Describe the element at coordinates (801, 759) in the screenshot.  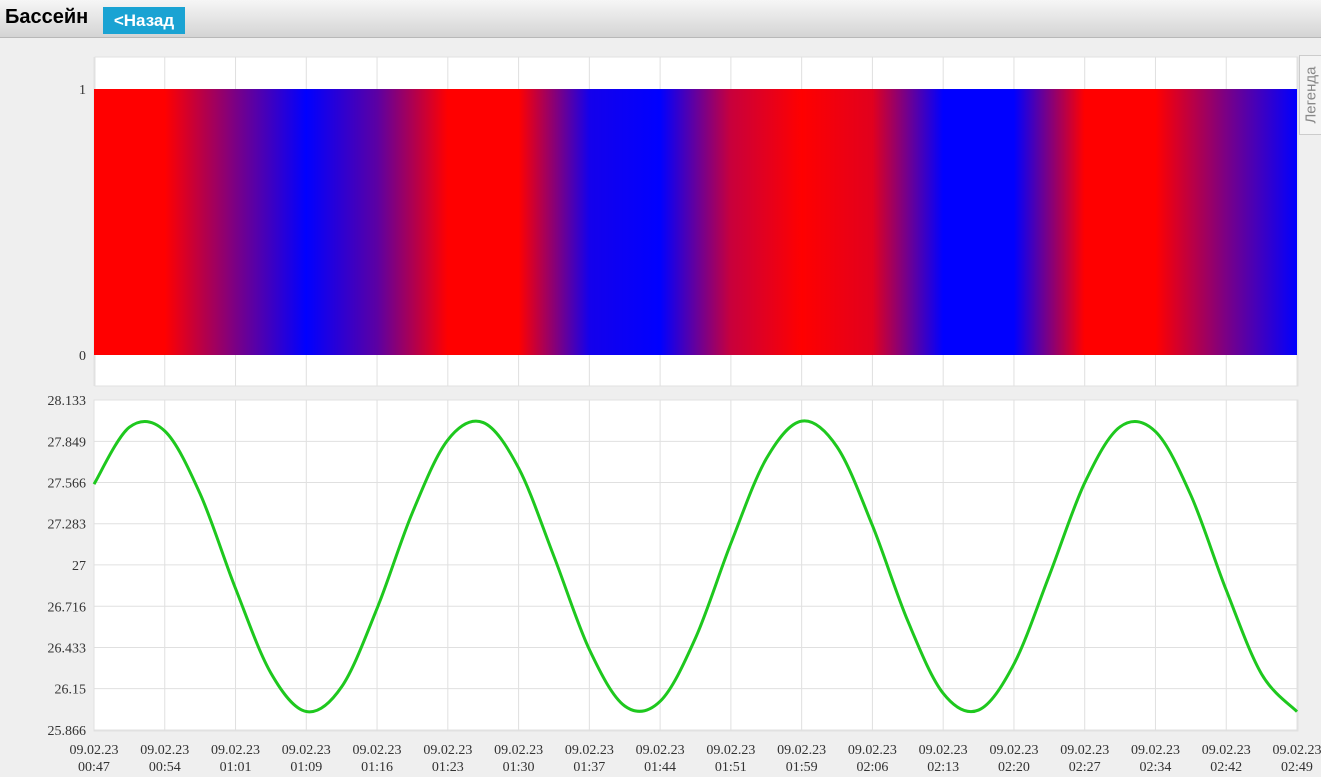
I see `x-tick-label: 09.02.23 01:59` at that location.